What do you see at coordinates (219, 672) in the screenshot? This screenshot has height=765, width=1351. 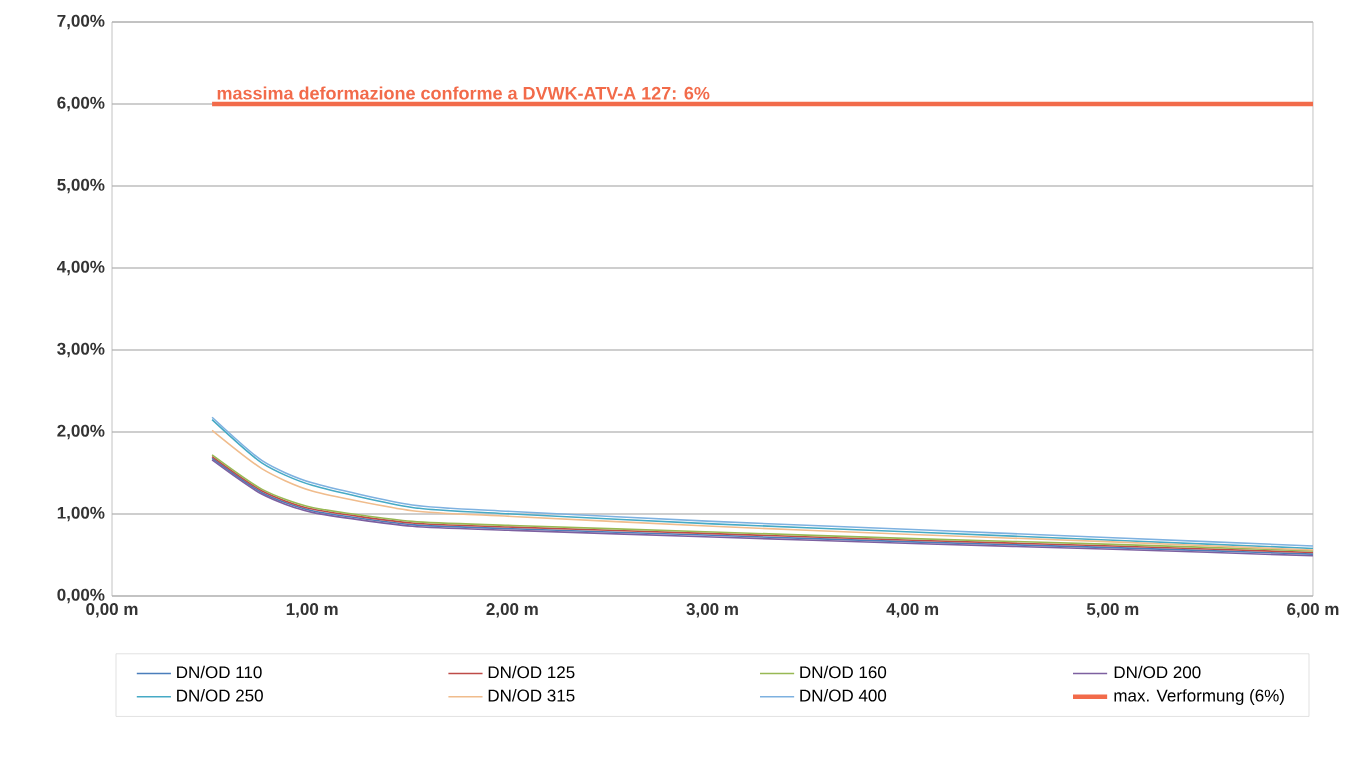 I see `legend-label: DN/OD 110` at bounding box center [219, 672].